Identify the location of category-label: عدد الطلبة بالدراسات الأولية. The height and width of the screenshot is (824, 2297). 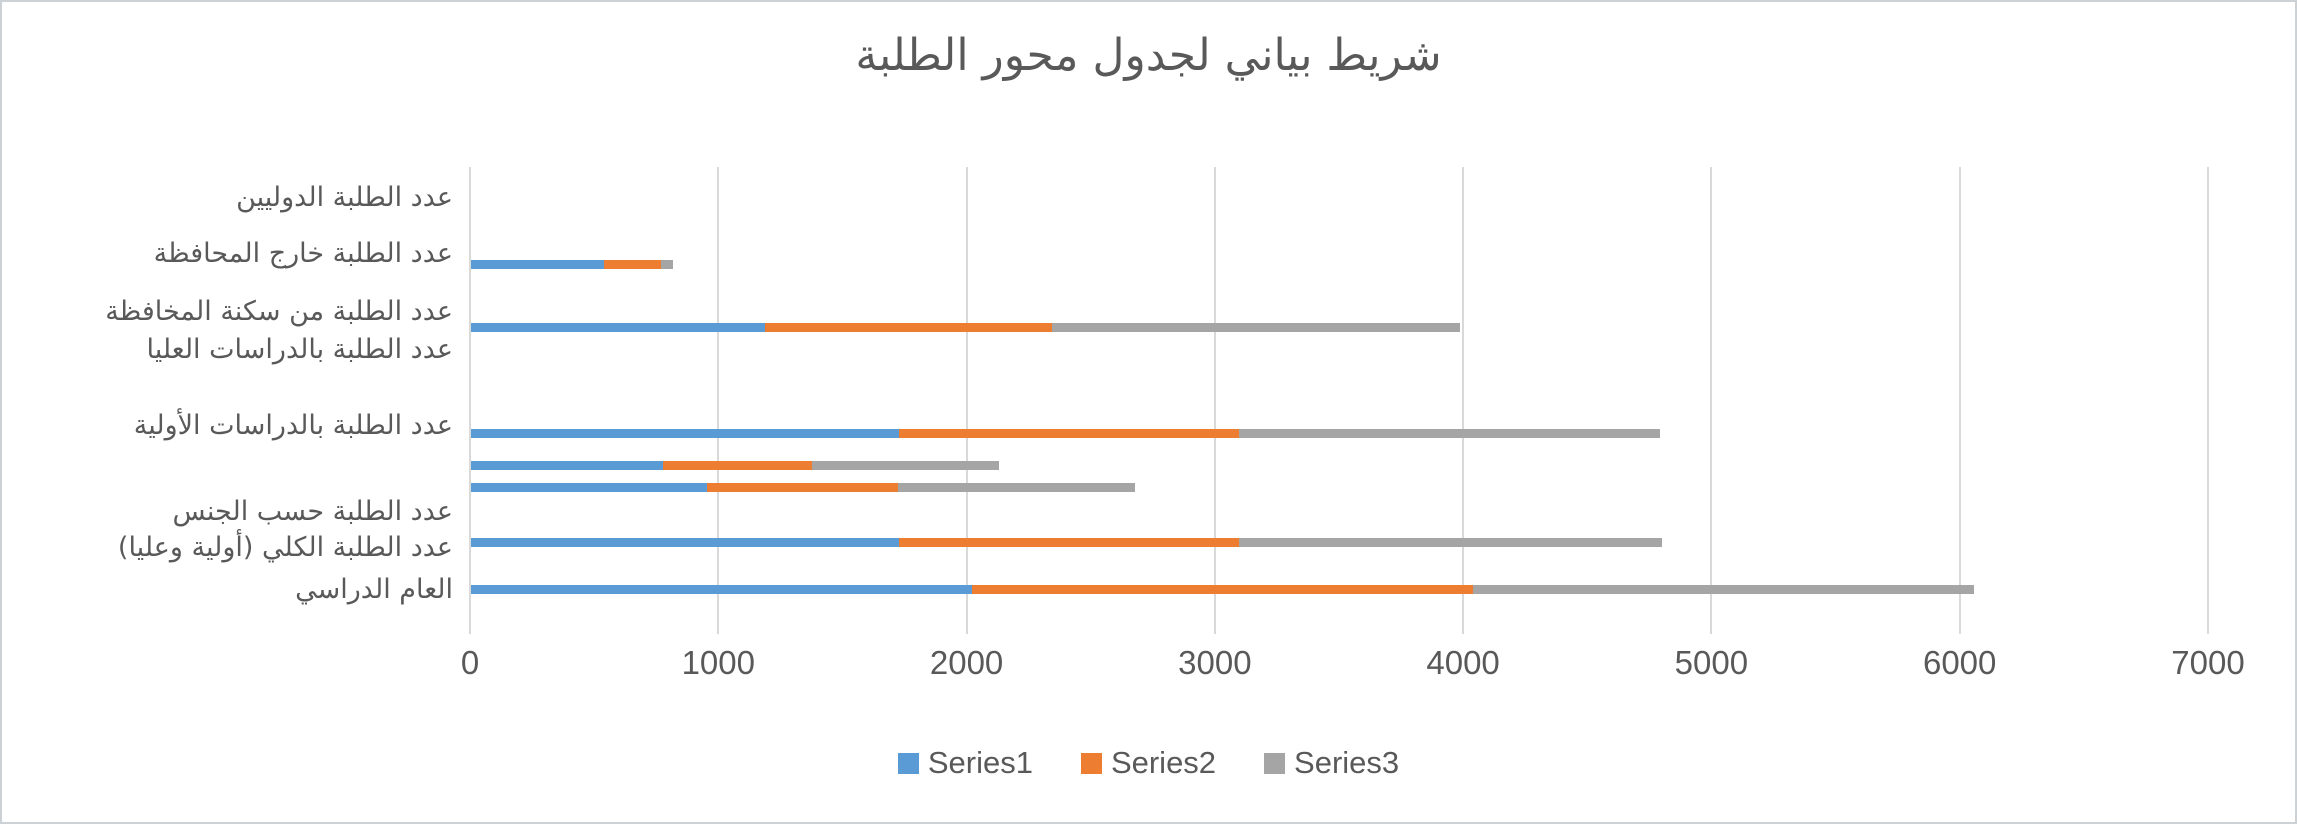
(293, 425).